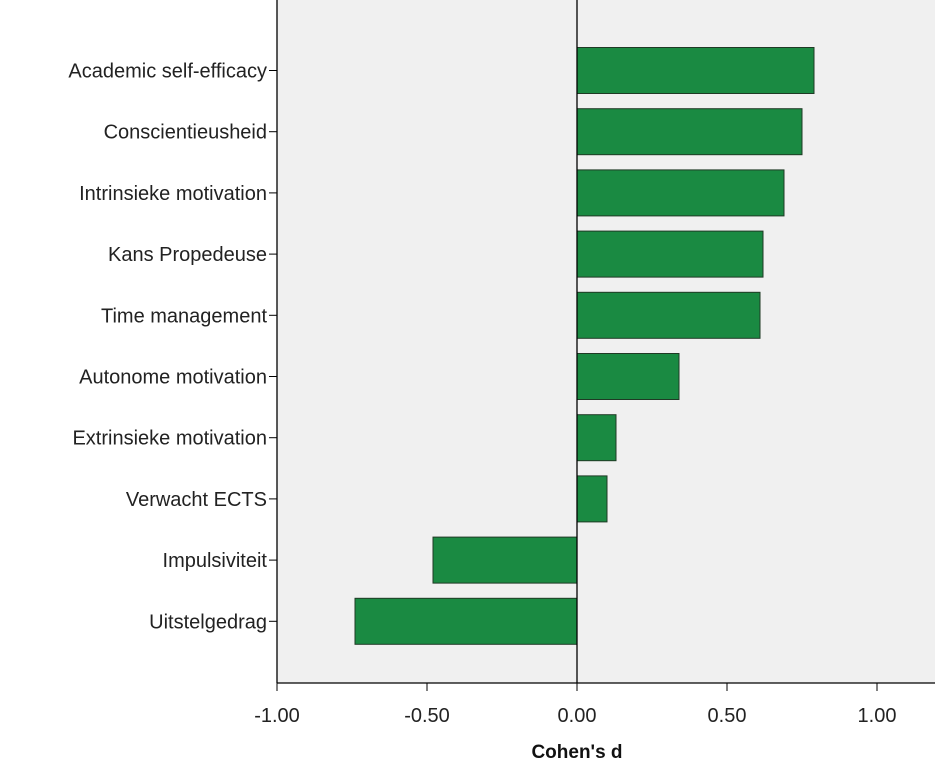 The width and height of the screenshot is (935, 765). Describe the element at coordinates (185, 133) in the screenshot. I see `category-label-1: Conscientieusheid` at that location.